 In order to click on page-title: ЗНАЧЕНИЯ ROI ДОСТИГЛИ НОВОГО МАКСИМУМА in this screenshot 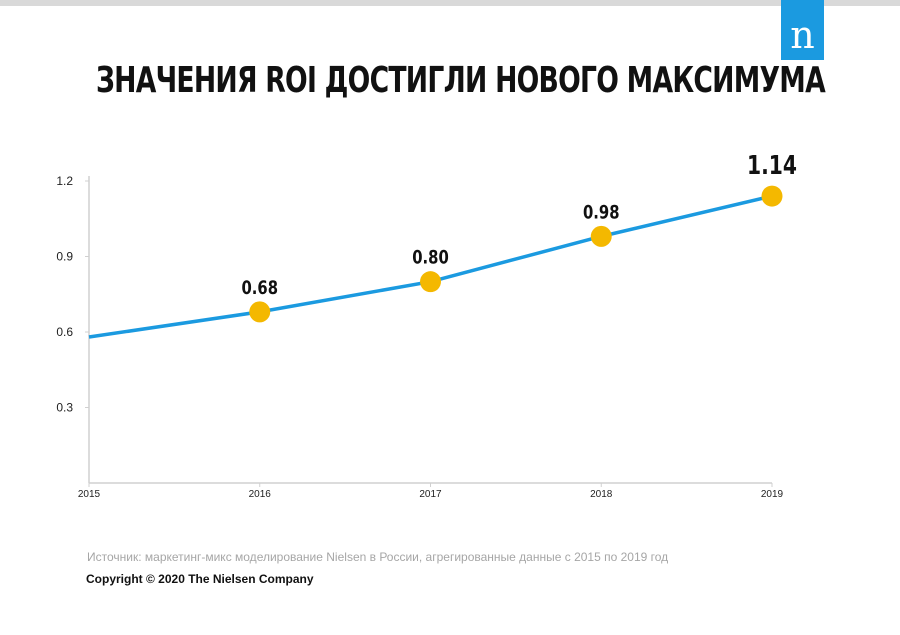, I will do `click(461, 80)`.